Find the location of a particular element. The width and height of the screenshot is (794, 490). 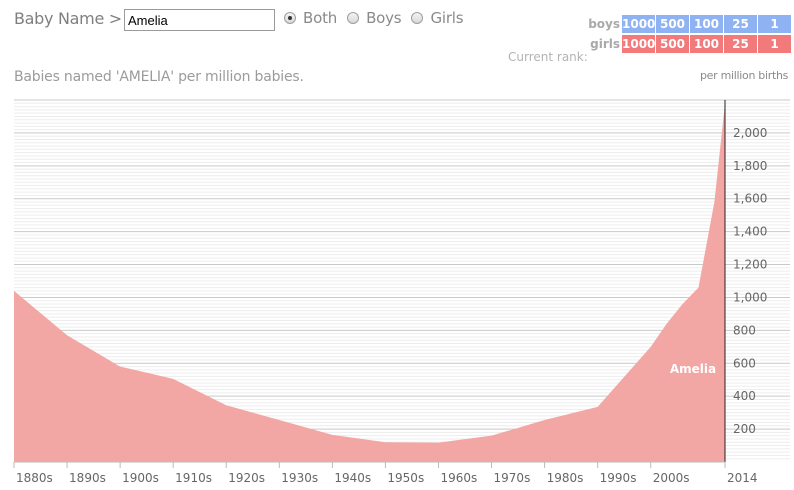

current-rank-label: Current rank: is located at coordinates (548, 57).